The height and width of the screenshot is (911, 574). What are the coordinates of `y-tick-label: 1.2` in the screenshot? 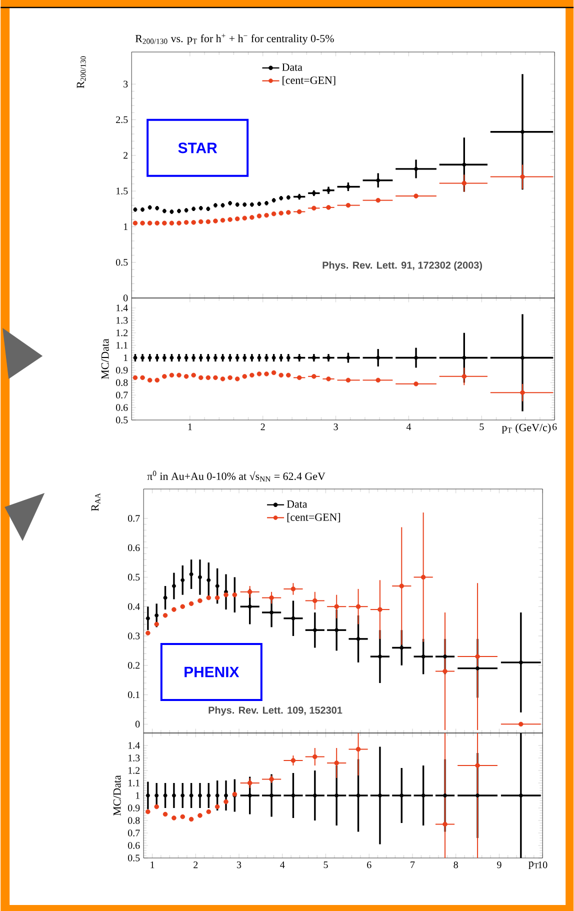 It's located at (134, 770).